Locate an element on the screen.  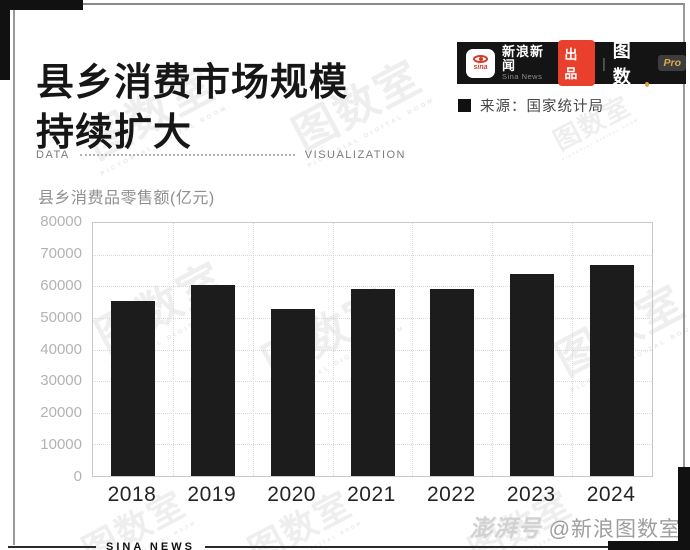
data-visualization-divider: DATA VISUALIZATION is located at coordinates (221, 155).